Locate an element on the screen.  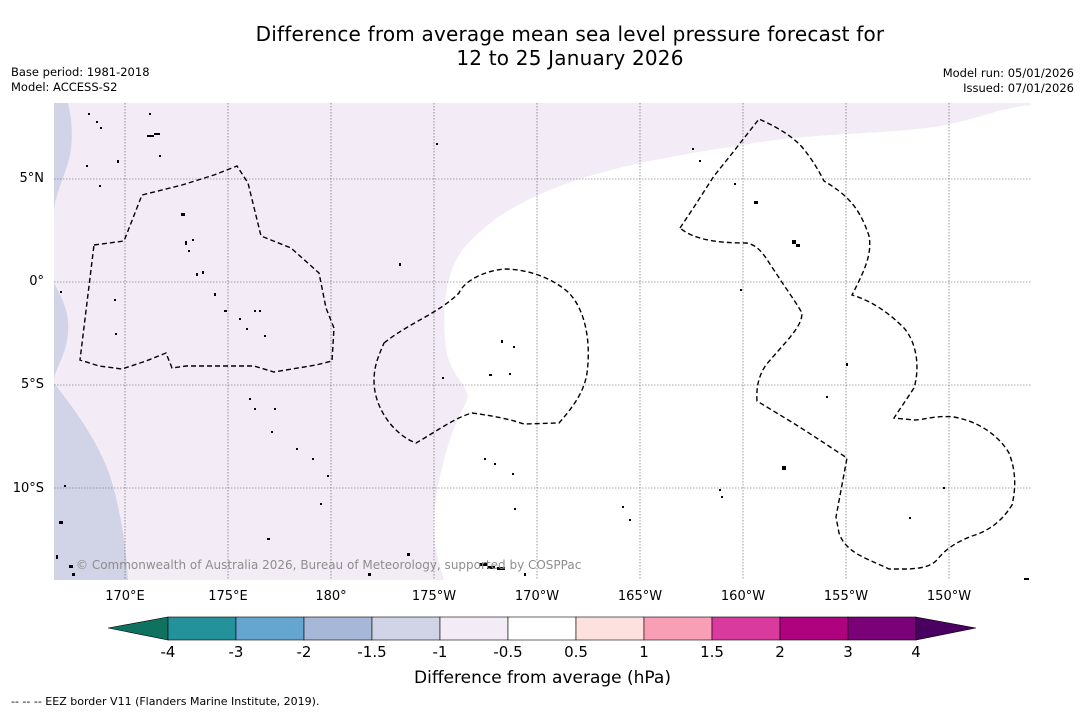
lon-label-160w: 160°W is located at coordinates (743, 596).